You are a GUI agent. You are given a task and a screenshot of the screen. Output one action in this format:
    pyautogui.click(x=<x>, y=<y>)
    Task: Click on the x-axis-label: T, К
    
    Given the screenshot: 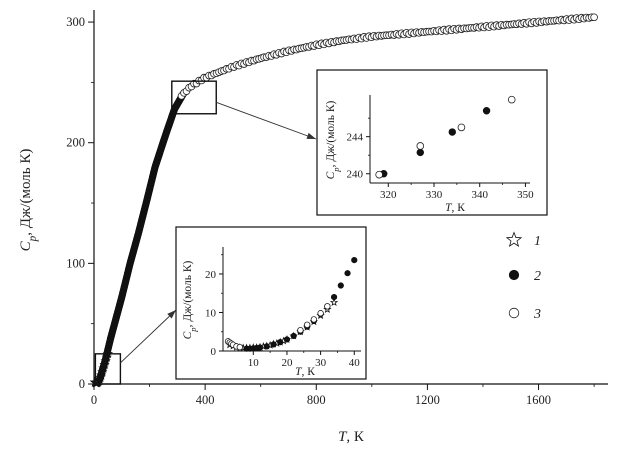 What is the action you would take?
    pyautogui.click(x=351, y=437)
    